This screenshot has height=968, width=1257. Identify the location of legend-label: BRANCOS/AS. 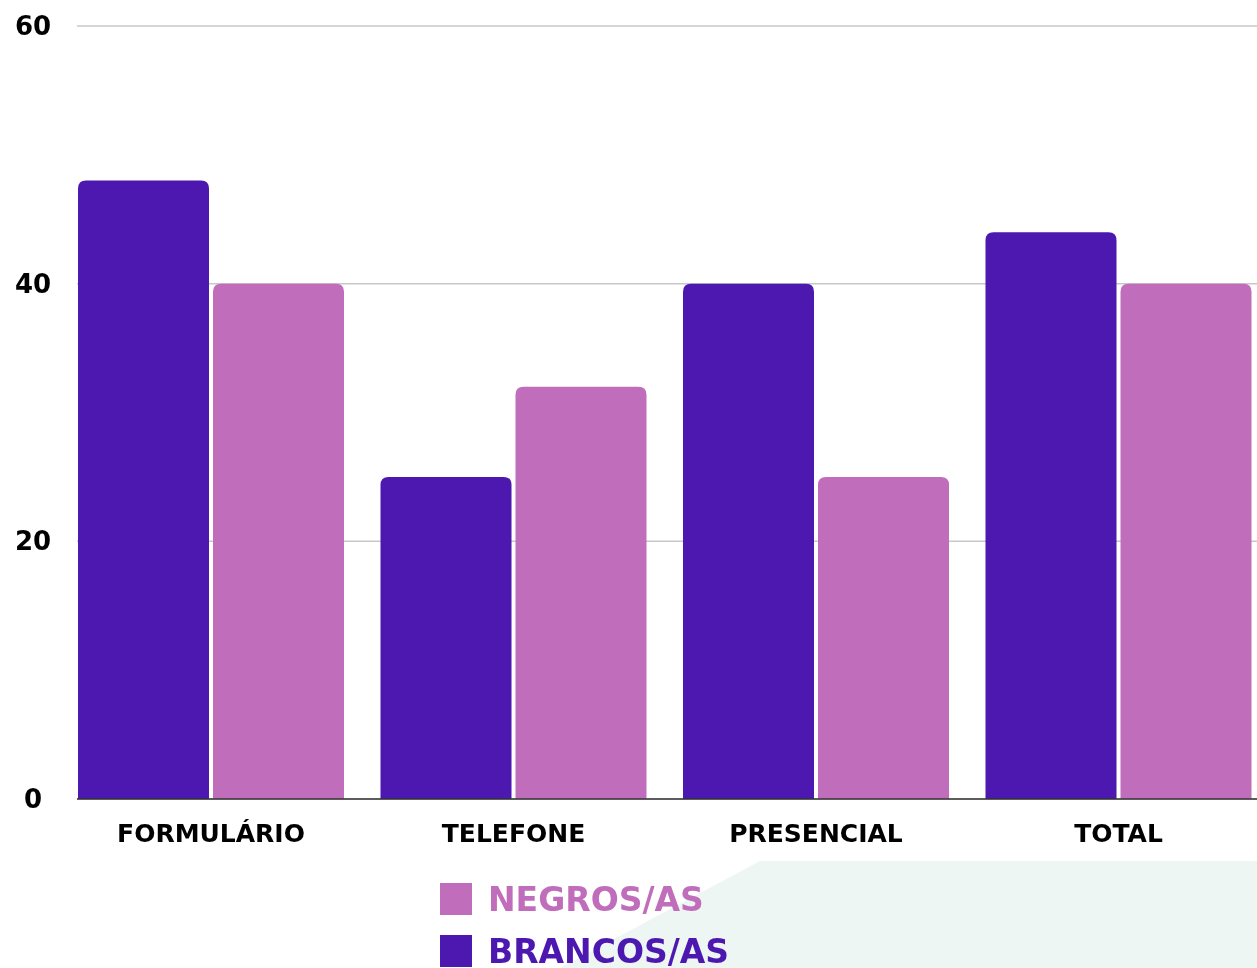
(609, 949).